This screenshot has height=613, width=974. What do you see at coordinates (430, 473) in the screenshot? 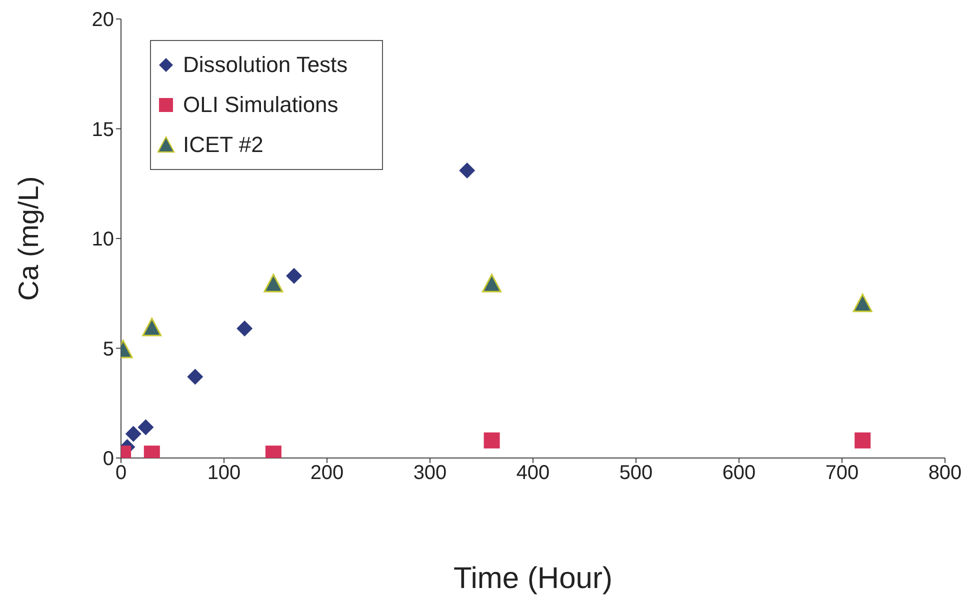
I see `x-tick-label: 300` at bounding box center [430, 473].